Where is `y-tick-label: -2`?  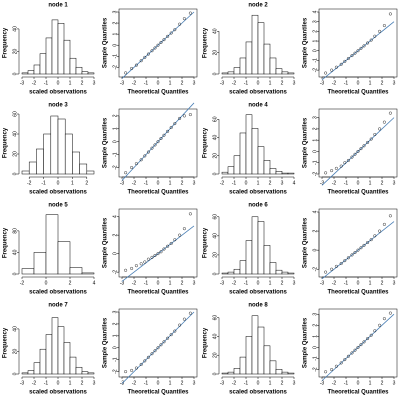
y-tick-label: -2 is located at coordinates (315, 269).